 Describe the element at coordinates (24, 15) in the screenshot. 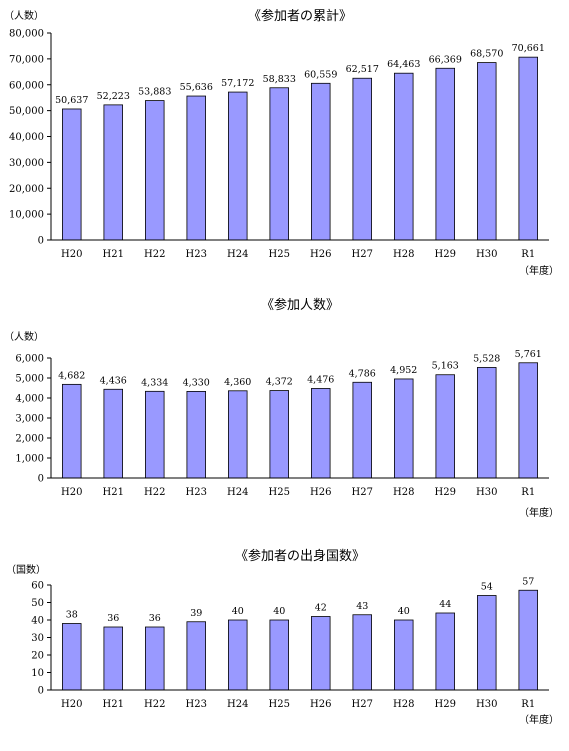

I see `y-axis-label: （人数）` at that location.